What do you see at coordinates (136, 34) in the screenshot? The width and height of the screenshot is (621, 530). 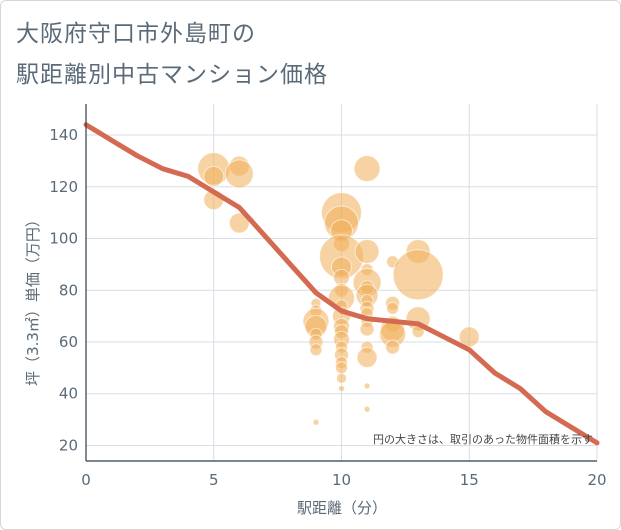 I see `chart-title-line-1: 大阪府守口市外島町の` at bounding box center [136, 34].